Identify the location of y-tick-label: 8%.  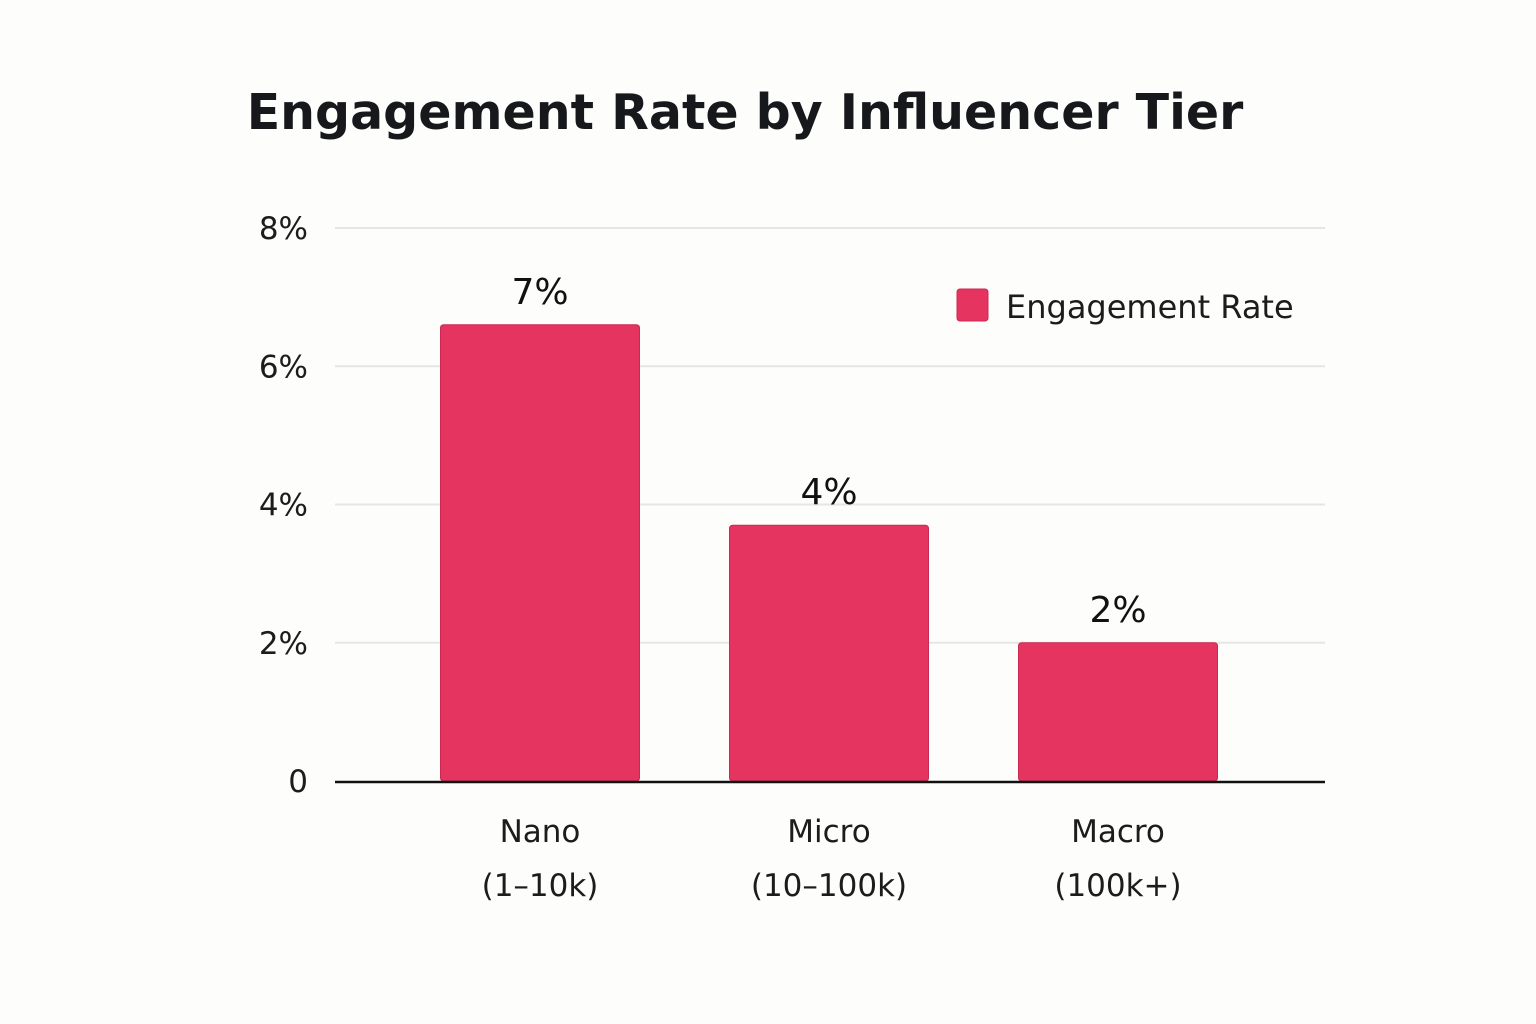
(283, 229).